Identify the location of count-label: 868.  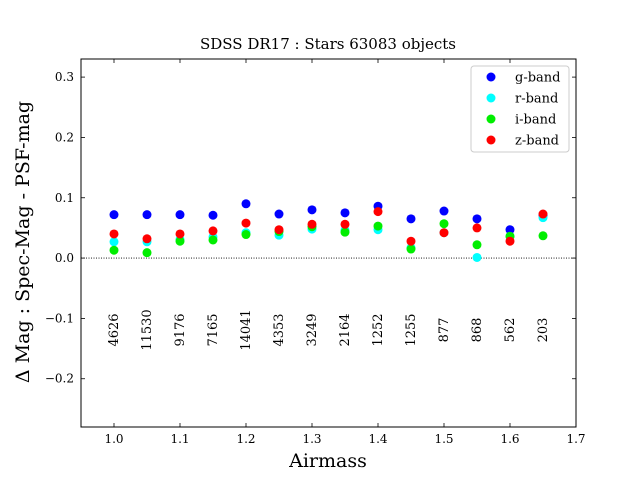
(477, 330).